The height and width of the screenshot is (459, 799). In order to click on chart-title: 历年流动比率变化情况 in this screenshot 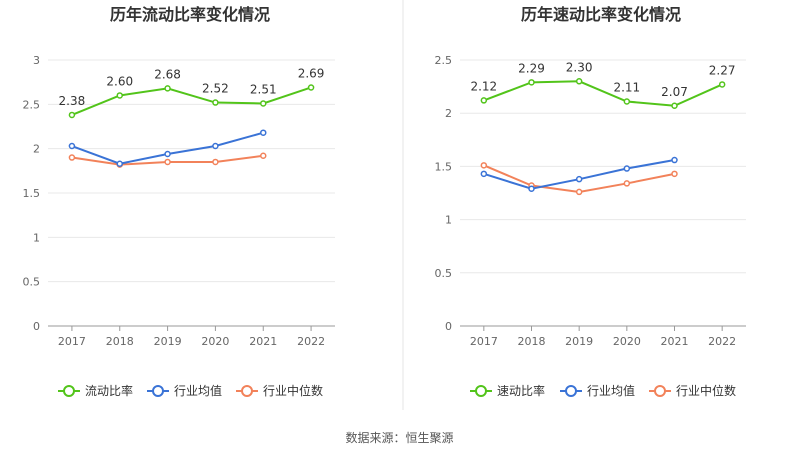, I will do `click(190, 14)`.